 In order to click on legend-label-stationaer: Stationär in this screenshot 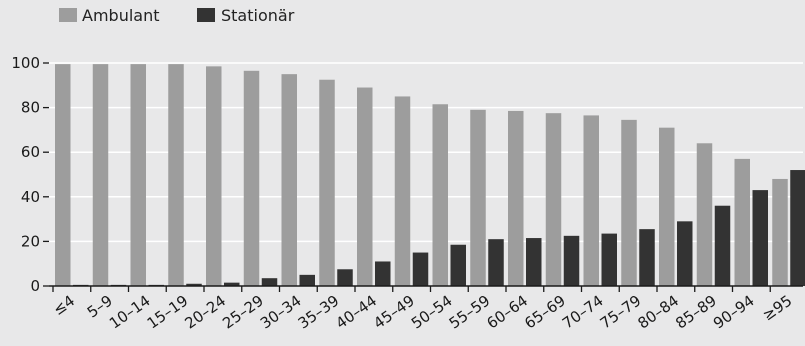, I will do `click(258, 15)`.